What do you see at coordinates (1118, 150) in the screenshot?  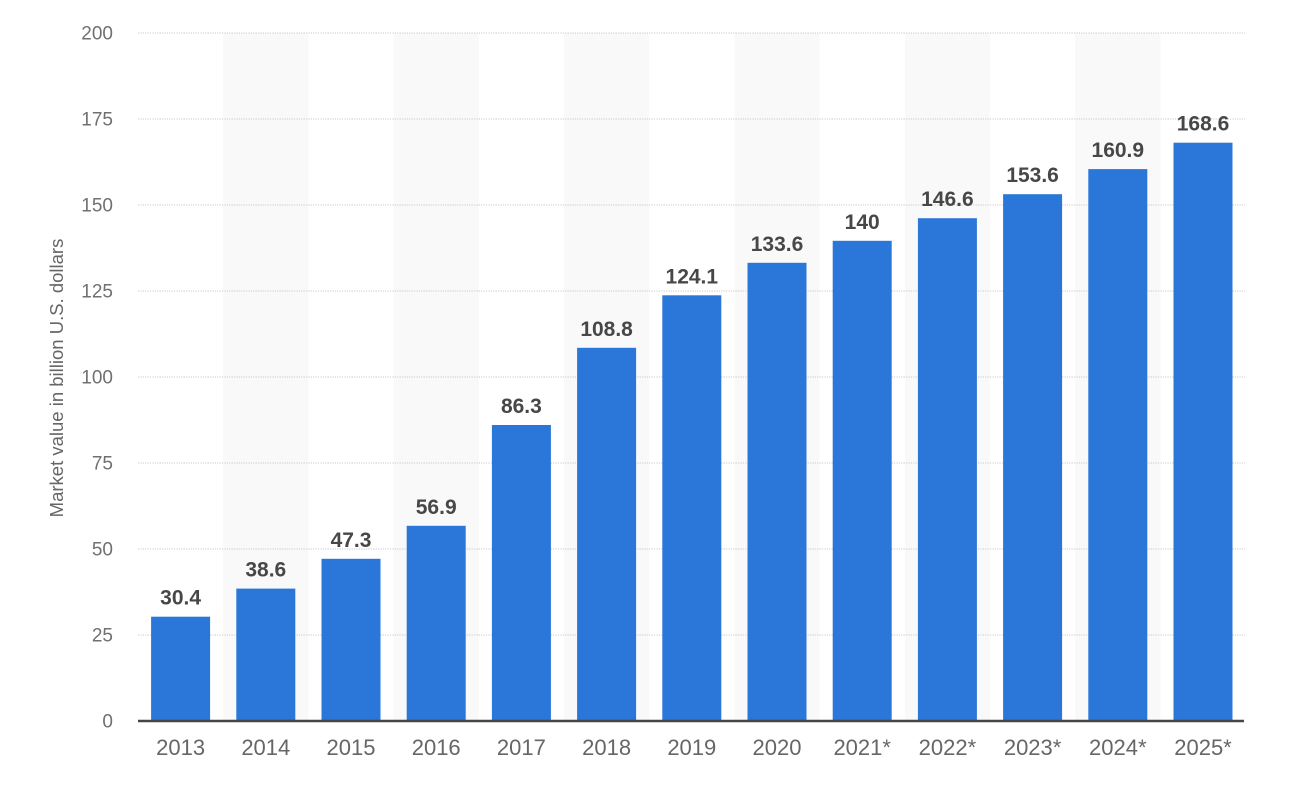 I see `svg-text: 160.9` at bounding box center [1118, 150].